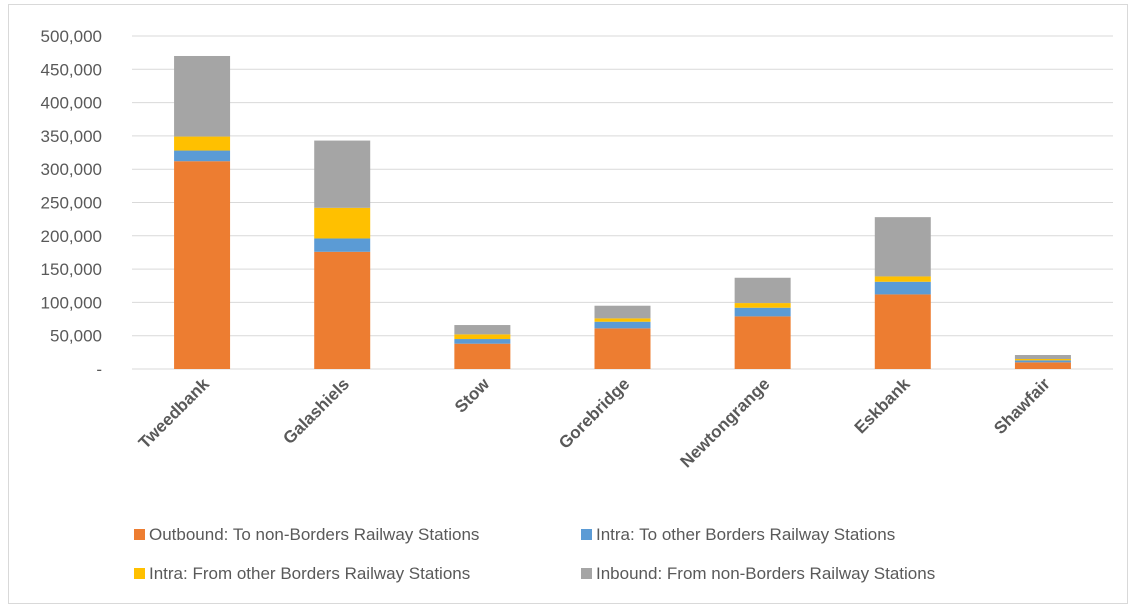 The width and height of the screenshot is (1132, 605). What do you see at coordinates (71, 136) in the screenshot?
I see `y-tick-label: 350,000` at bounding box center [71, 136].